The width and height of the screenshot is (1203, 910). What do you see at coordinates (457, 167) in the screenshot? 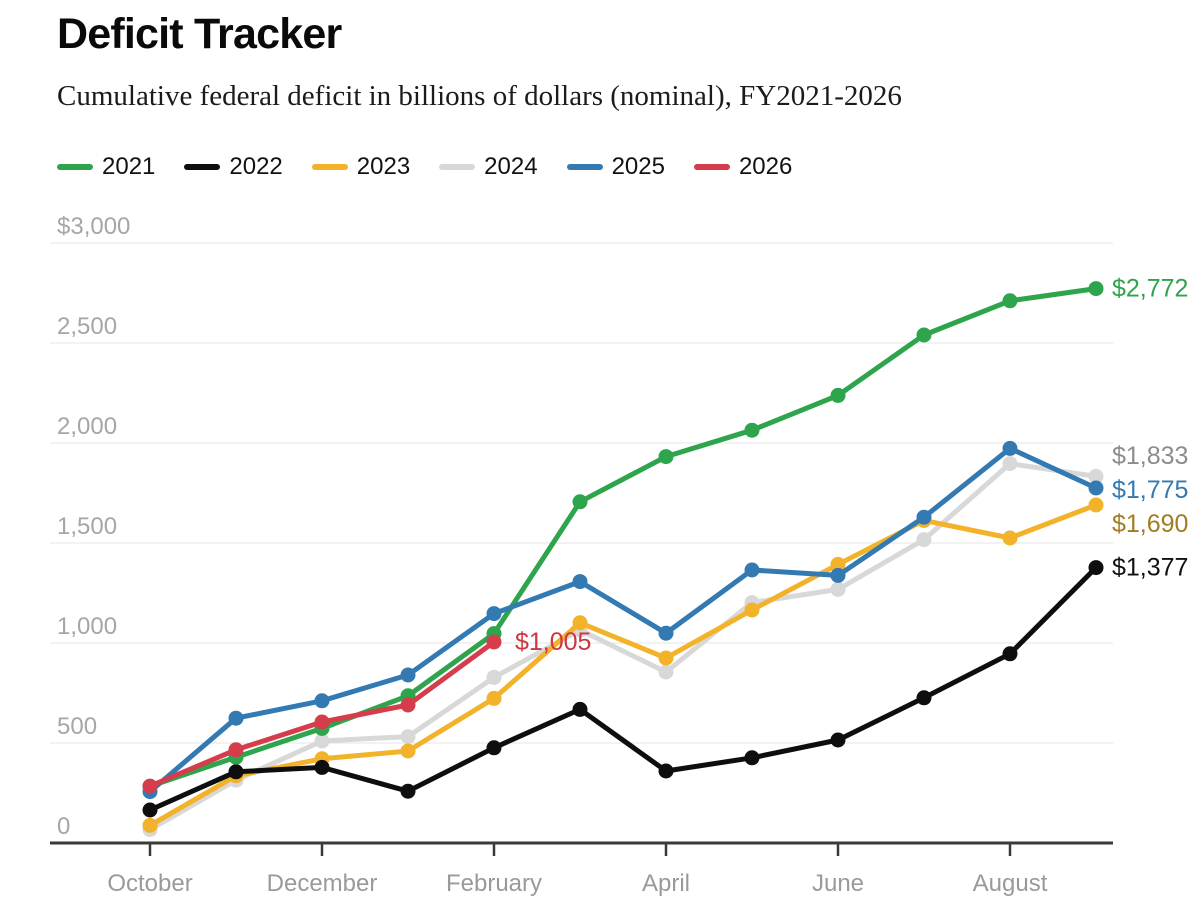
I see `legend-swatch-2024` at bounding box center [457, 167].